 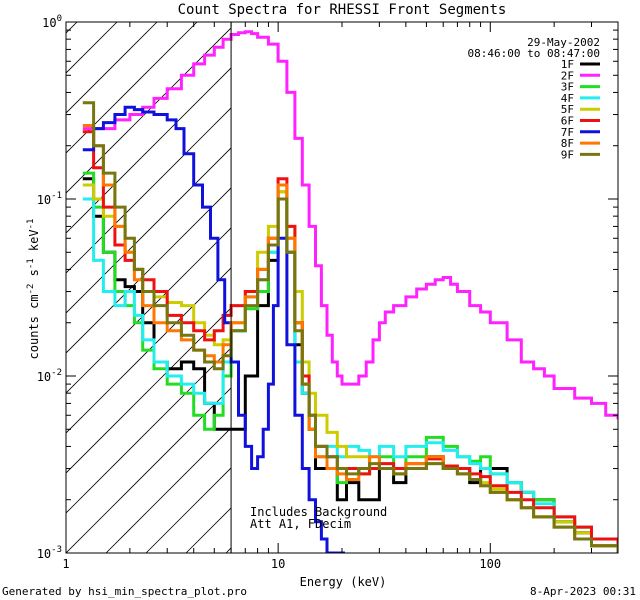 What do you see at coordinates (49, 376) in the screenshot?
I see `y-tick-label: 10⁻²` at bounding box center [49, 376].